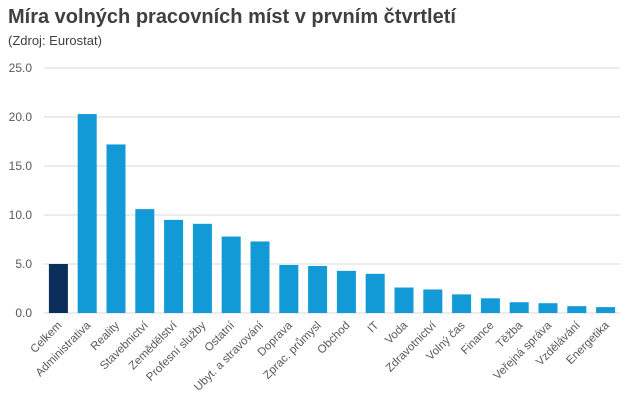 Image resolution: width=628 pixels, height=411 pixels. Describe the element at coordinates (55, 40) in the screenshot. I see `chart-subtitle: (Zdroj: Eurostat)` at that location.